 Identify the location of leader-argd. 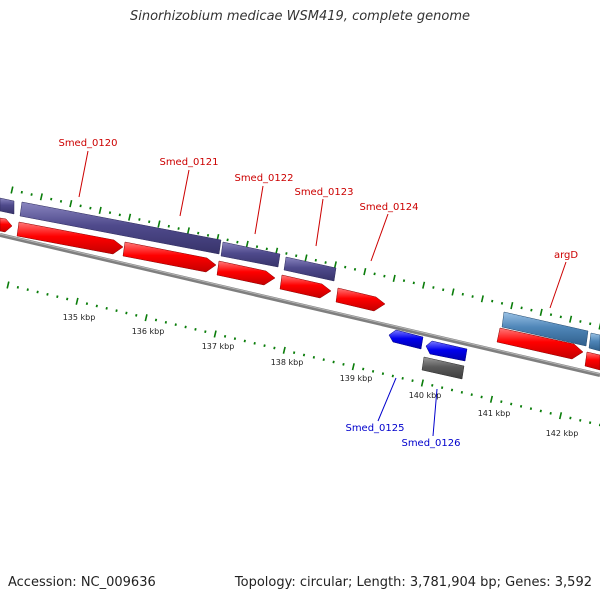
(558, 285).